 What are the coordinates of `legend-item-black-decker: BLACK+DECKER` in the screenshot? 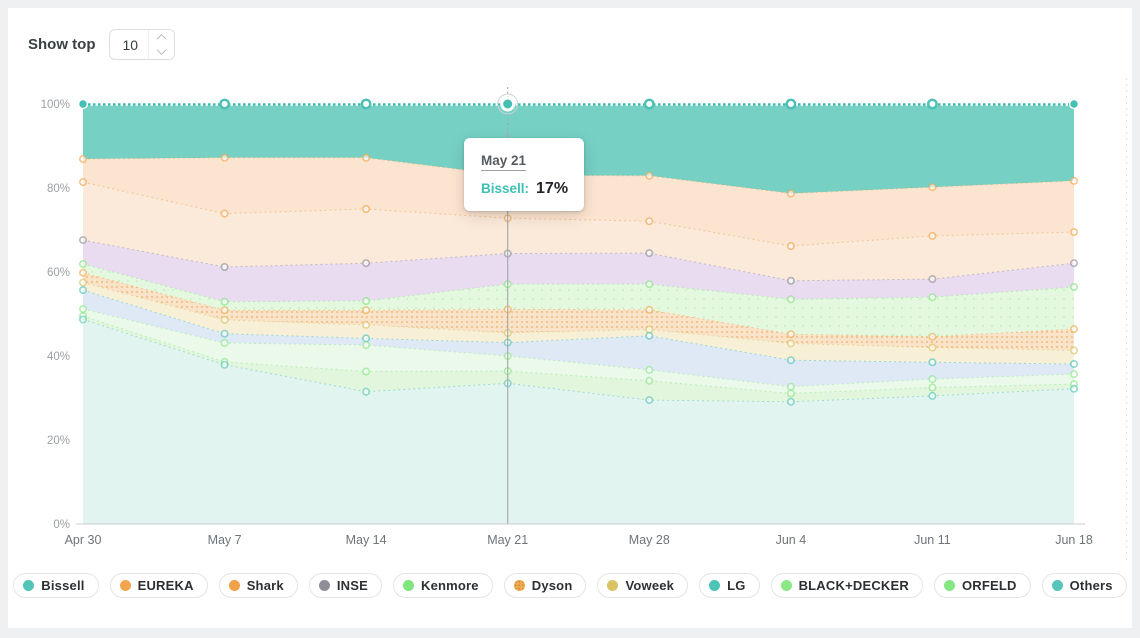 It's located at (846, 585).